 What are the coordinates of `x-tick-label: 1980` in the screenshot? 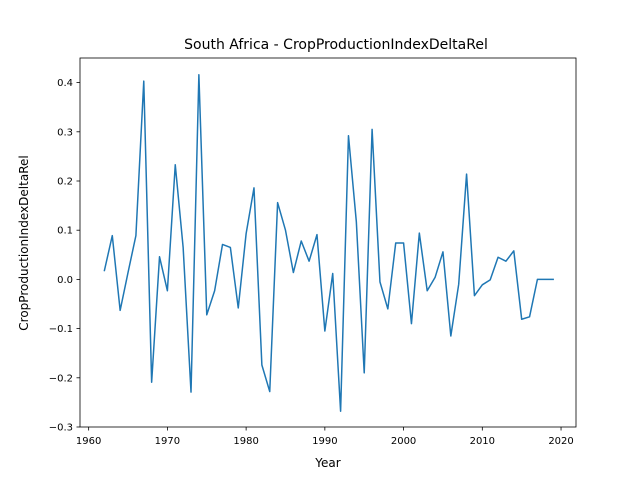 It's located at (245, 441).